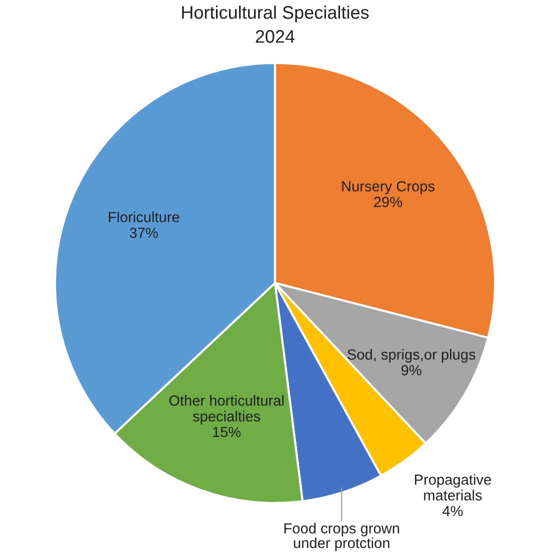 This screenshot has height=559, width=560. I want to click on chart-title: Horticultural Specialties, so click(275, 14).